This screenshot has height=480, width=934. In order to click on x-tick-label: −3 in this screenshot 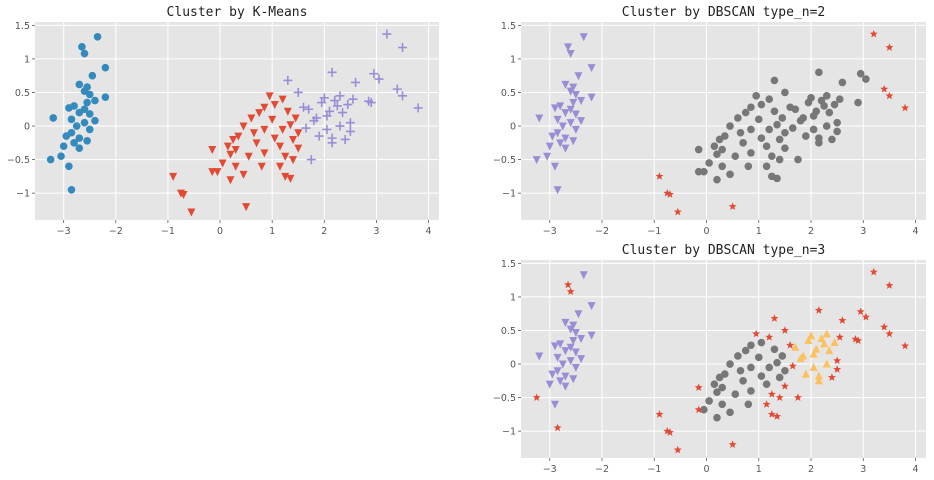, I will do `click(64, 231)`.